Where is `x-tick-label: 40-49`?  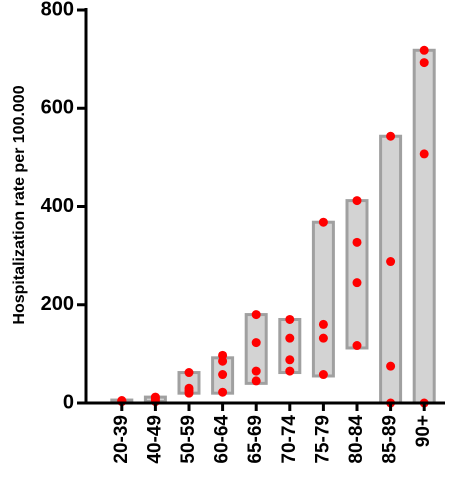 x-tick-label: 40-49 is located at coordinates (154, 439).